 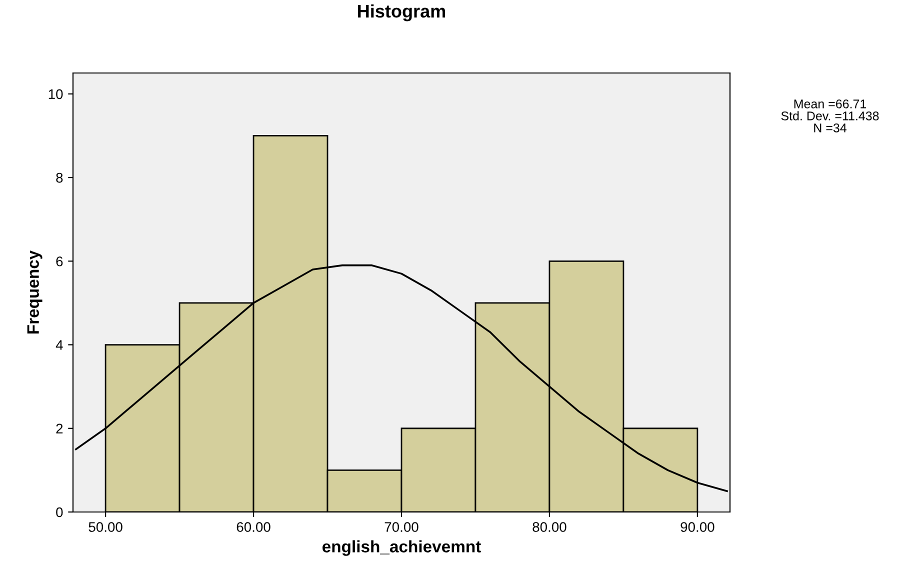 What do you see at coordinates (549, 527) in the screenshot?
I see `x-tick-label: 80.00` at bounding box center [549, 527].